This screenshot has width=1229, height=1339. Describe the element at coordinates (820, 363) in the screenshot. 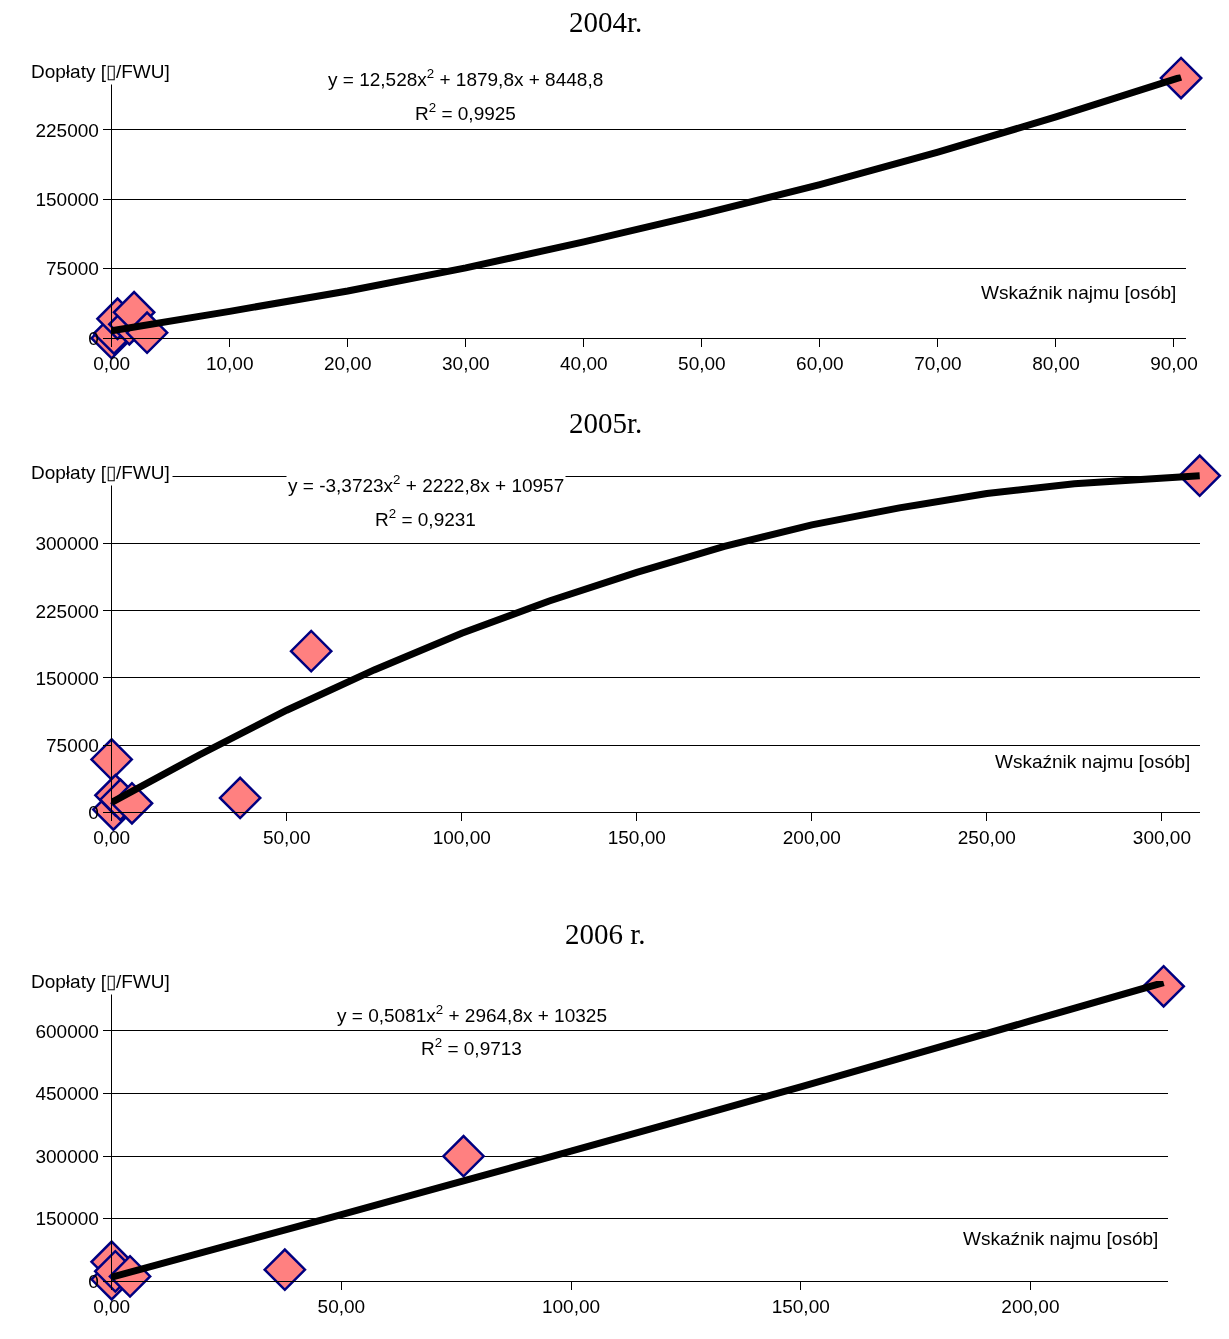

I see `x-tick-label: 60,00` at that location.